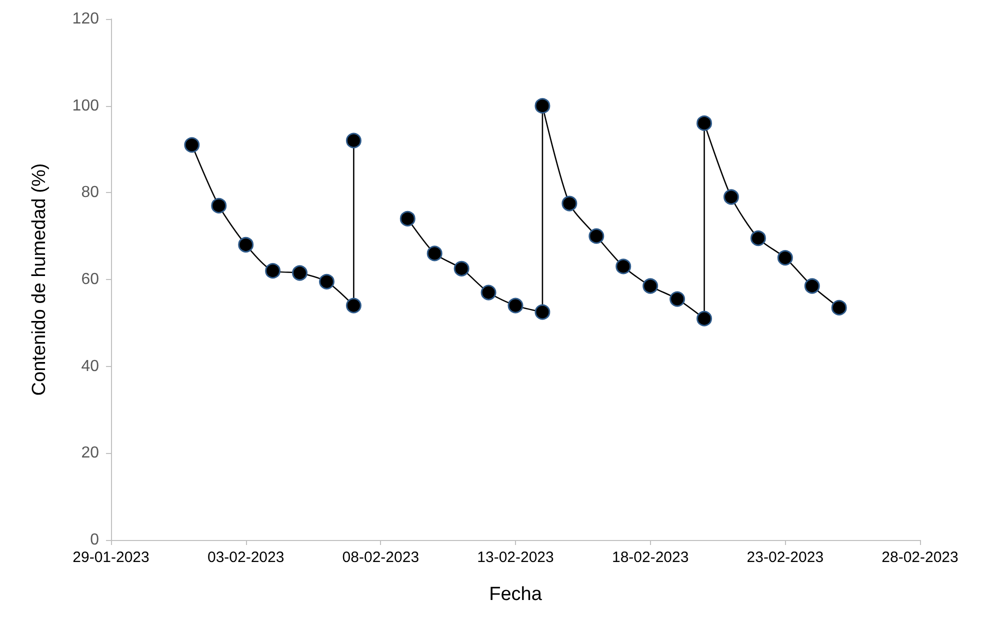 The image size is (989, 622). Describe the element at coordinates (90, 453) in the screenshot. I see `y-tick-label: 20` at that location.